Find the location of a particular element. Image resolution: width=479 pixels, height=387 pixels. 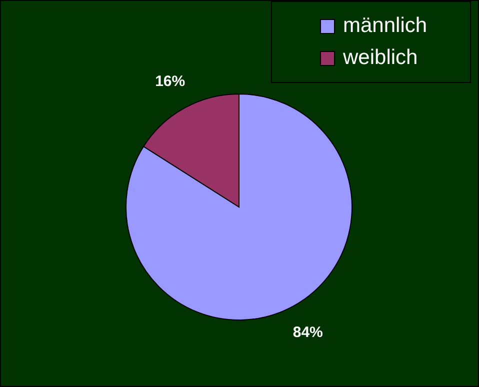

legend-label: weiblich is located at coordinates (380, 58).